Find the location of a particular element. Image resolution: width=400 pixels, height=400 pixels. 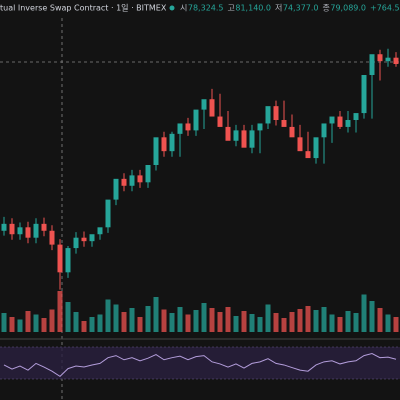

ohlc-value: 81,140.0 is located at coordinates (253, 8).